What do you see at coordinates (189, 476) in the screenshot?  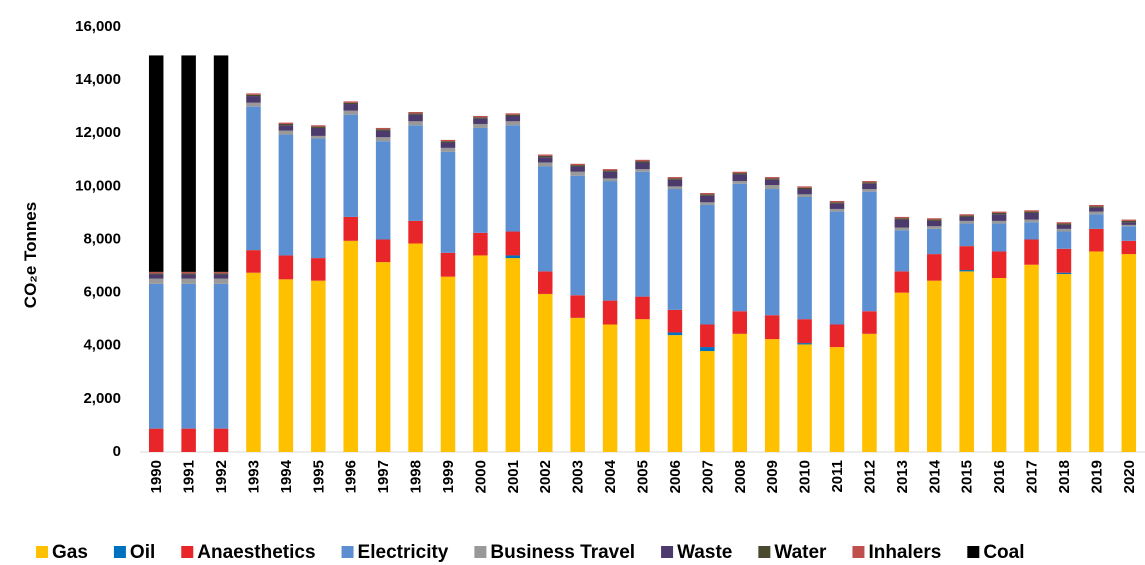 I see `x-tick-label: 1991` at bounding box center [189, 476].